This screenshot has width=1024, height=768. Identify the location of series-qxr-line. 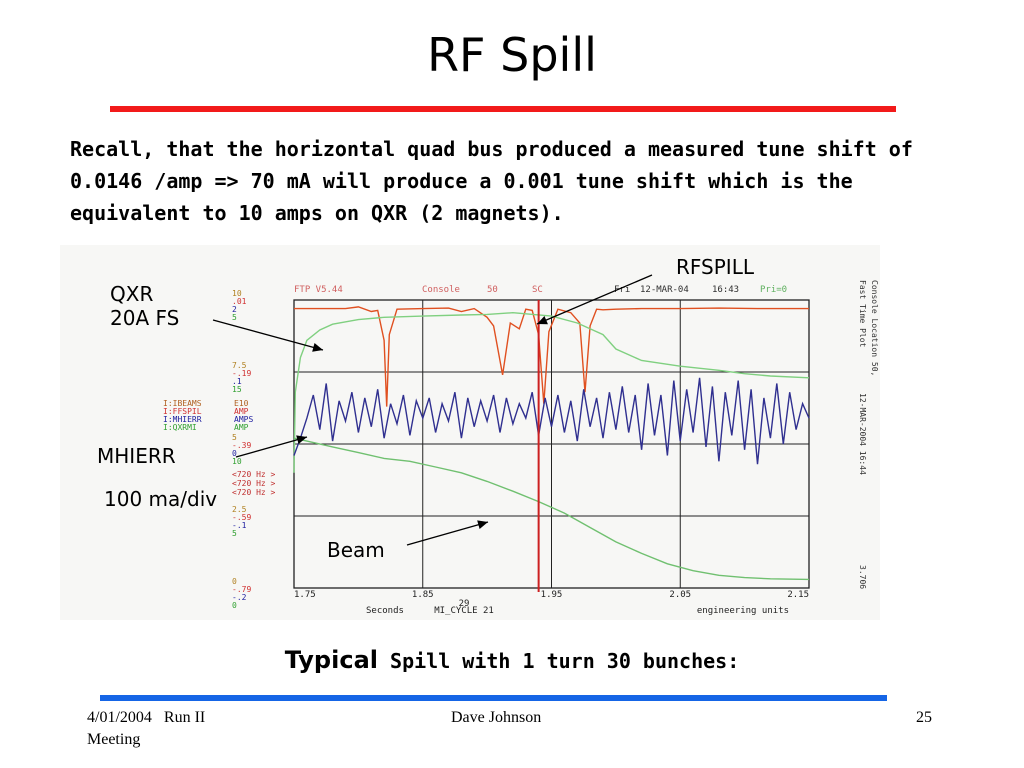
(551, 392).